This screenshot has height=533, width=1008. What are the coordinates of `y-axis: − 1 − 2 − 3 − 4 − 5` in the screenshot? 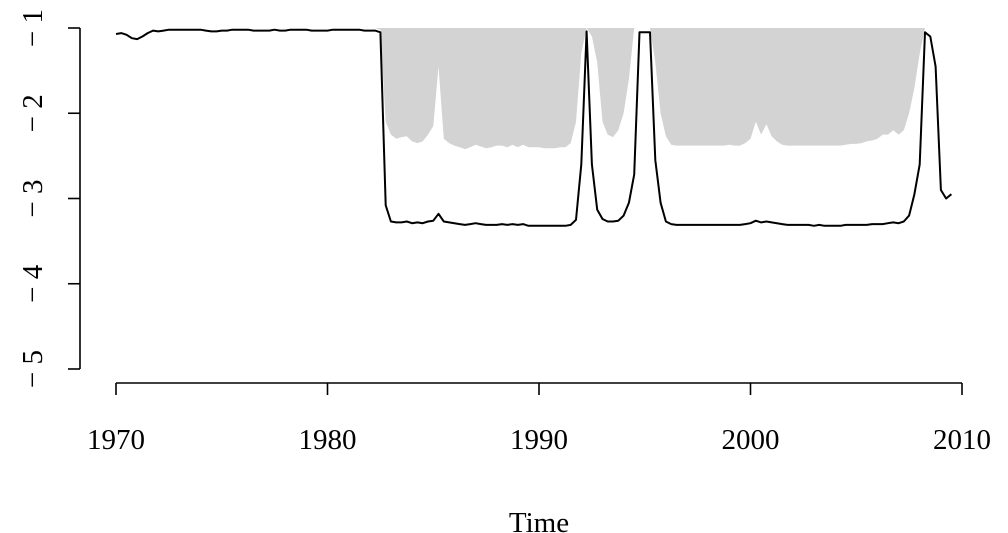 It's located at (49, 198).